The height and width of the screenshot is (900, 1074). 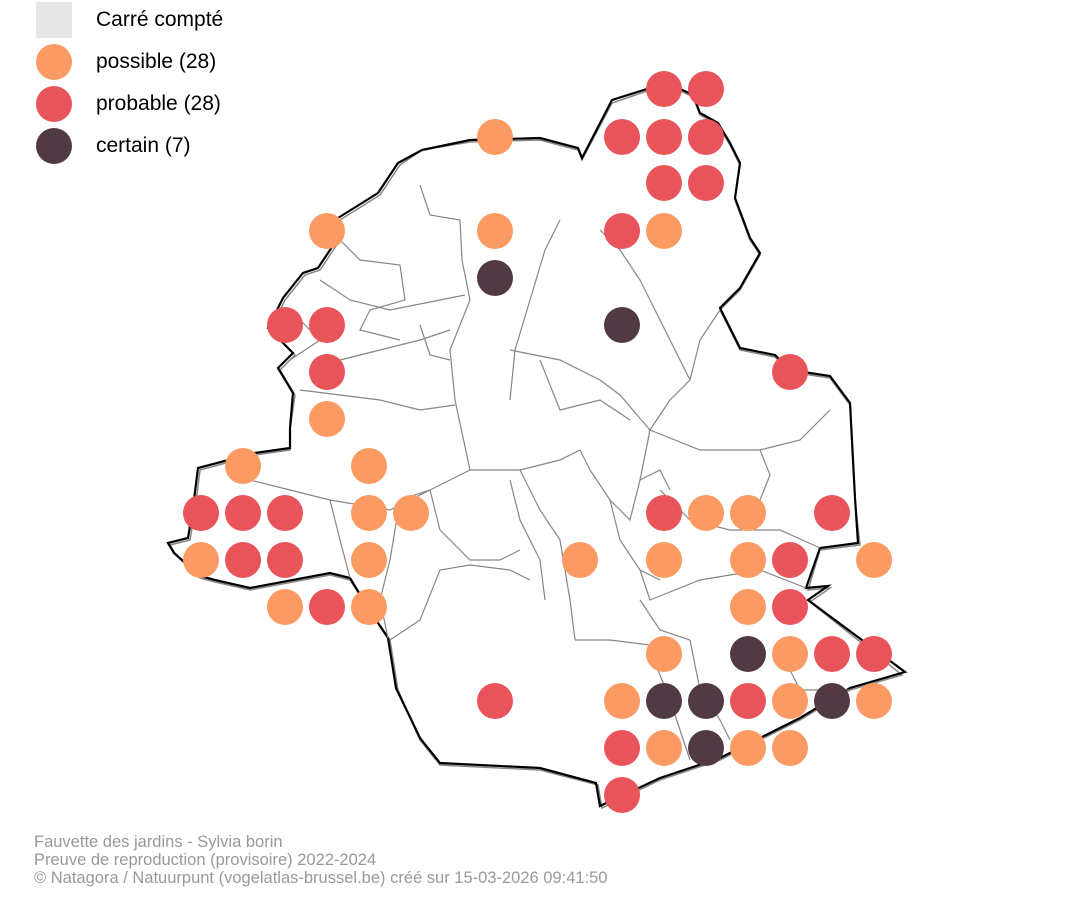 I want to click on caption-species: Fauvette des jardins - Sylvia borin, so click(x=158, y=842).